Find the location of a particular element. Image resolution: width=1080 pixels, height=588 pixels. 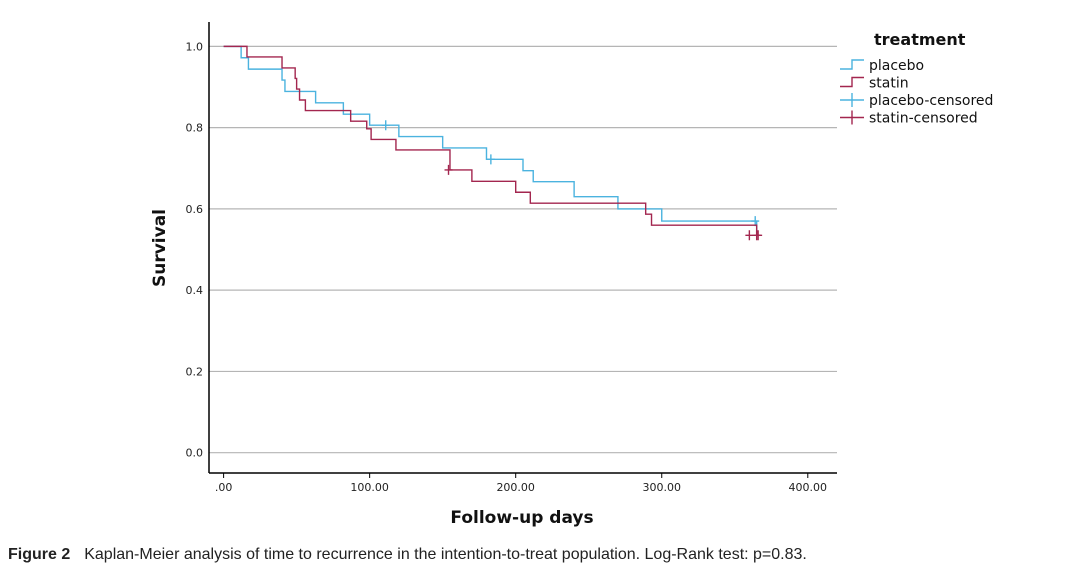

x-axis-title: Follow-up days is located at coordinates (521, 518).